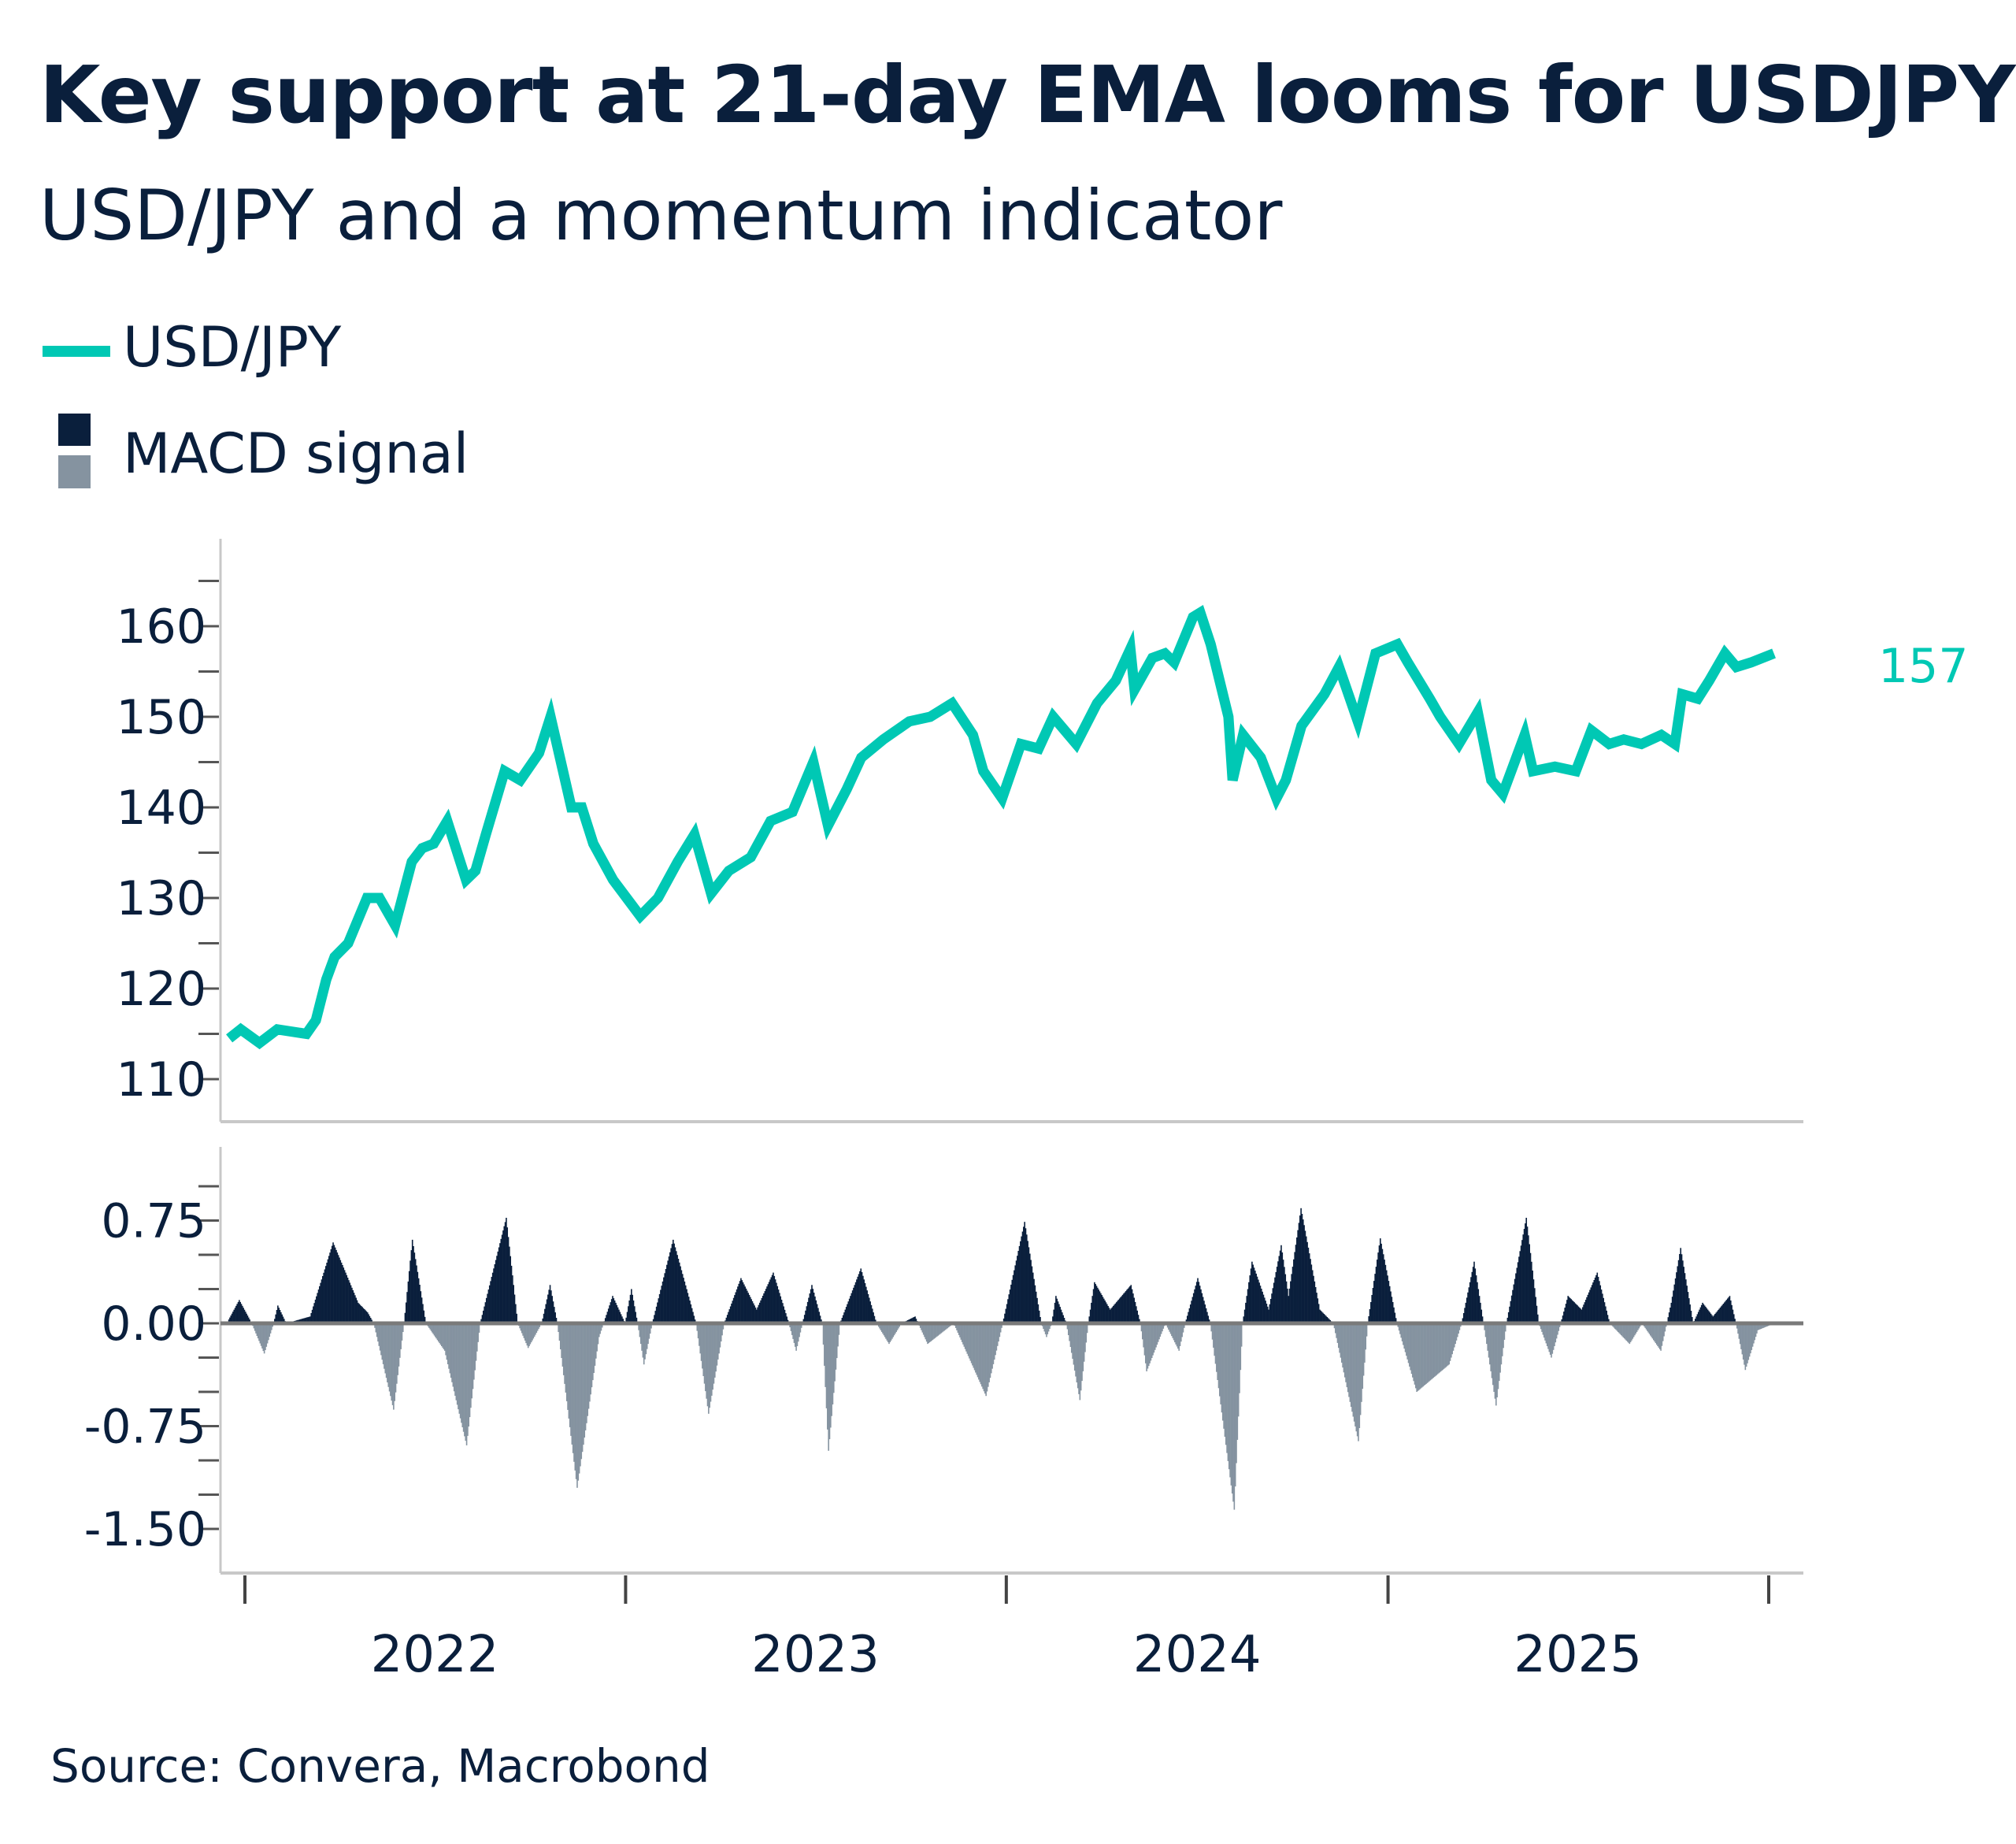 Image resolution: width=2016 pixels, height=1844 pixels. What do you see at coordinates (232, 347) in the screenshot?
I see `legend-item-usdjpy: USD/JPY` at bounding box center [232, 347].